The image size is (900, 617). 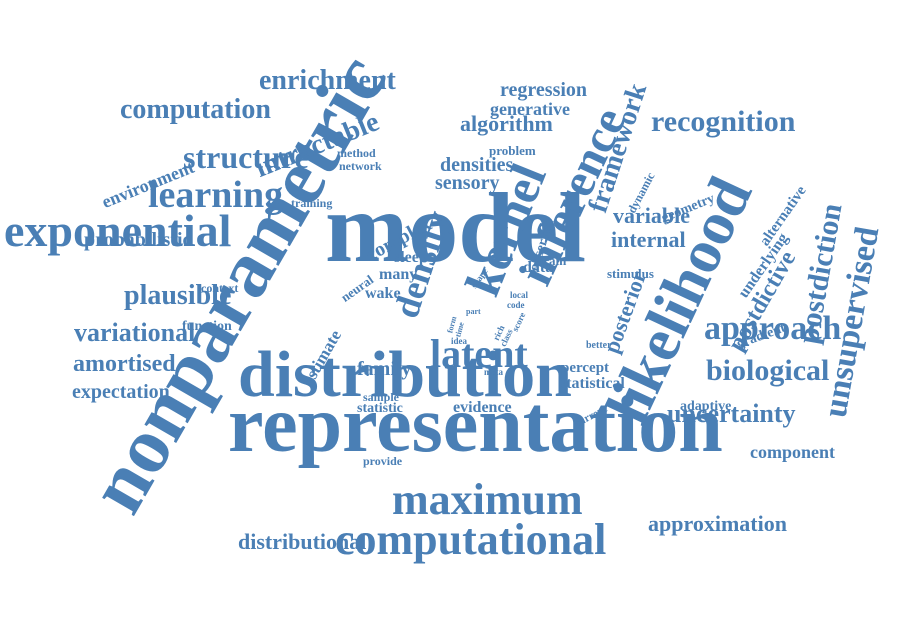 I want to click on cloud-word-many: many, so click(x=398, y=274).